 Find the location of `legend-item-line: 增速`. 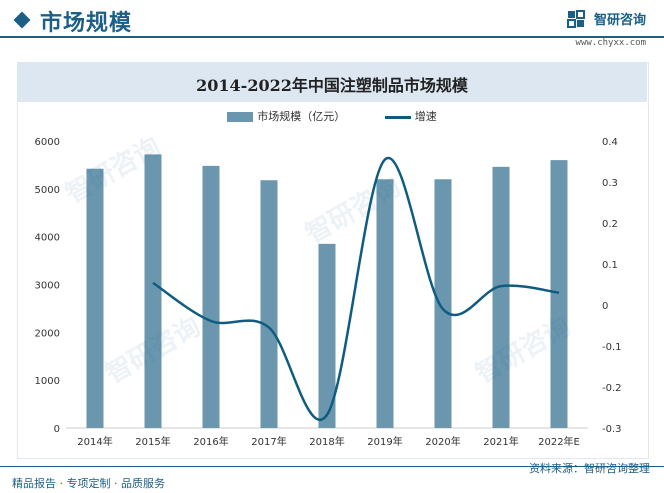

legend-item-line: 增速 is located at coordinates (410, 116).